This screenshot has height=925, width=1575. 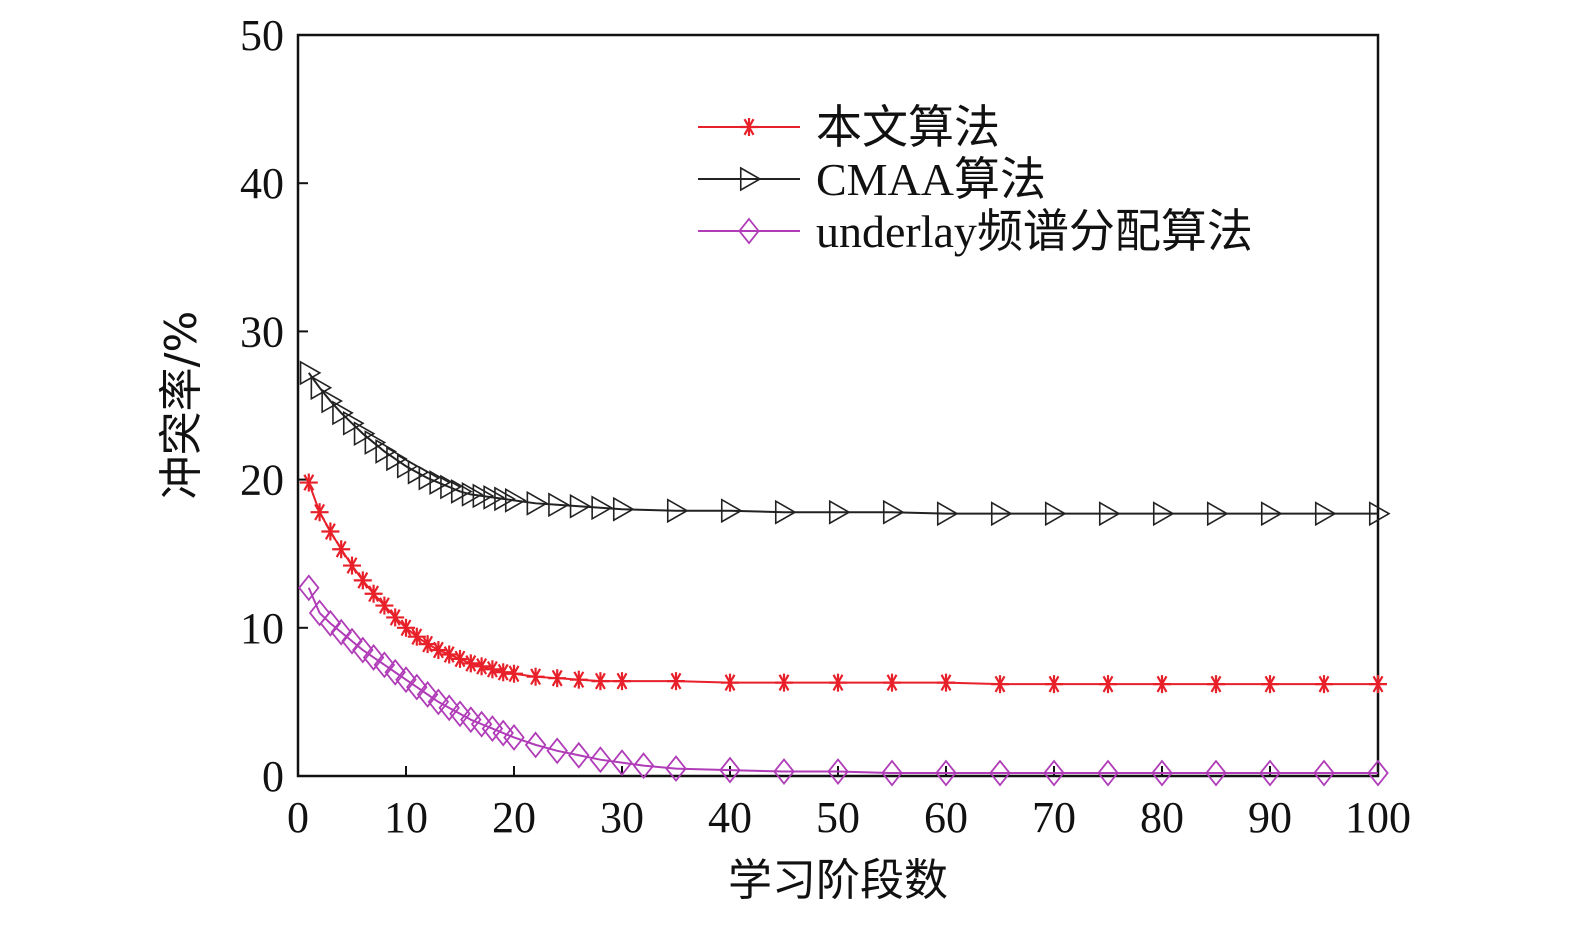 What do you see at coordinates (1270, 817) in the screenshot?
I see `x-tick-label: 90` at bounding box center [1270, 817].